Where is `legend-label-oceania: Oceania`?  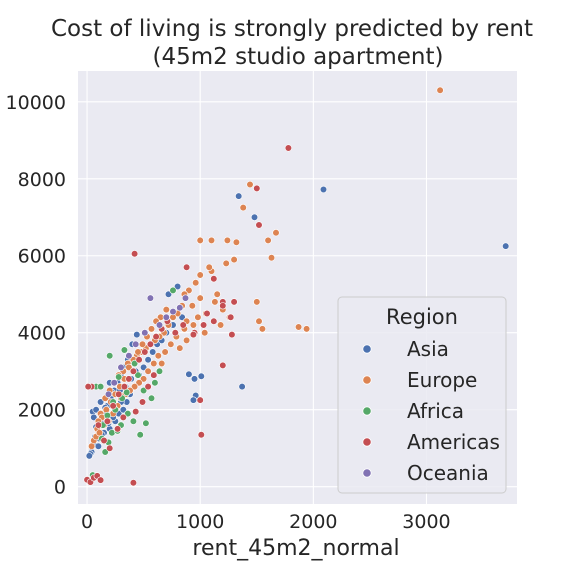 legend-label-oceania: Oceania is located at coordinates (448, 473).